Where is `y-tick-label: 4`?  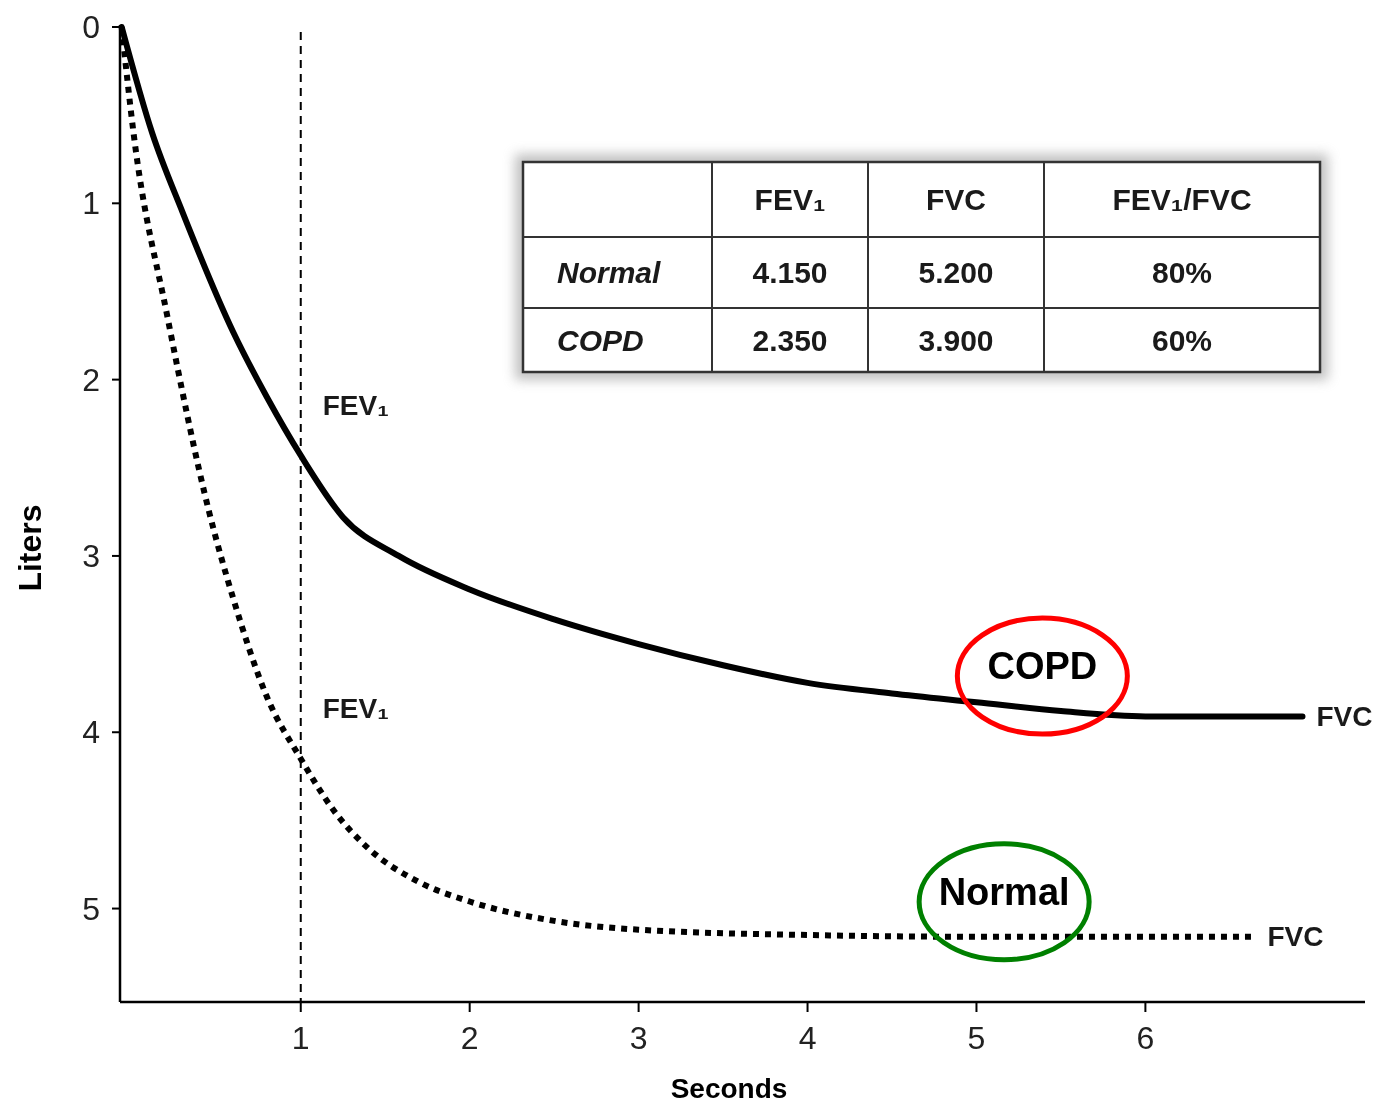
y-tick-label: 4 is located at coordinates (91, 732).